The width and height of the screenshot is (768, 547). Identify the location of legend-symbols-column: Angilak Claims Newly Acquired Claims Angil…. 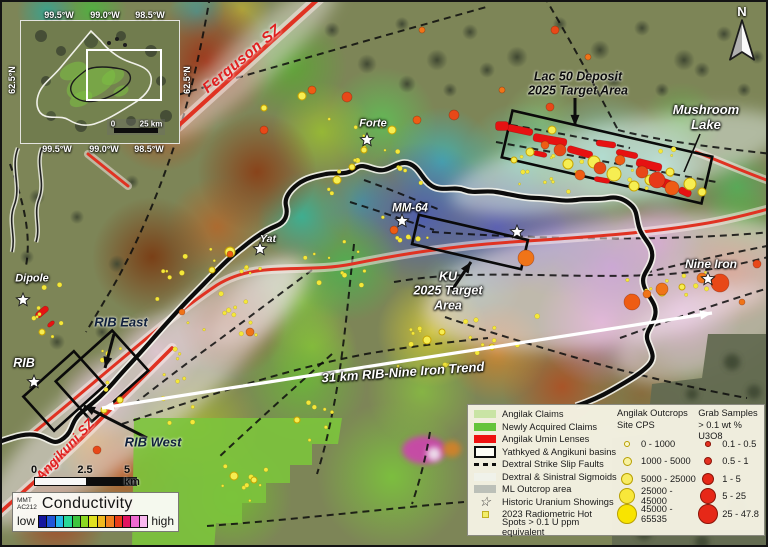
(545, 472).